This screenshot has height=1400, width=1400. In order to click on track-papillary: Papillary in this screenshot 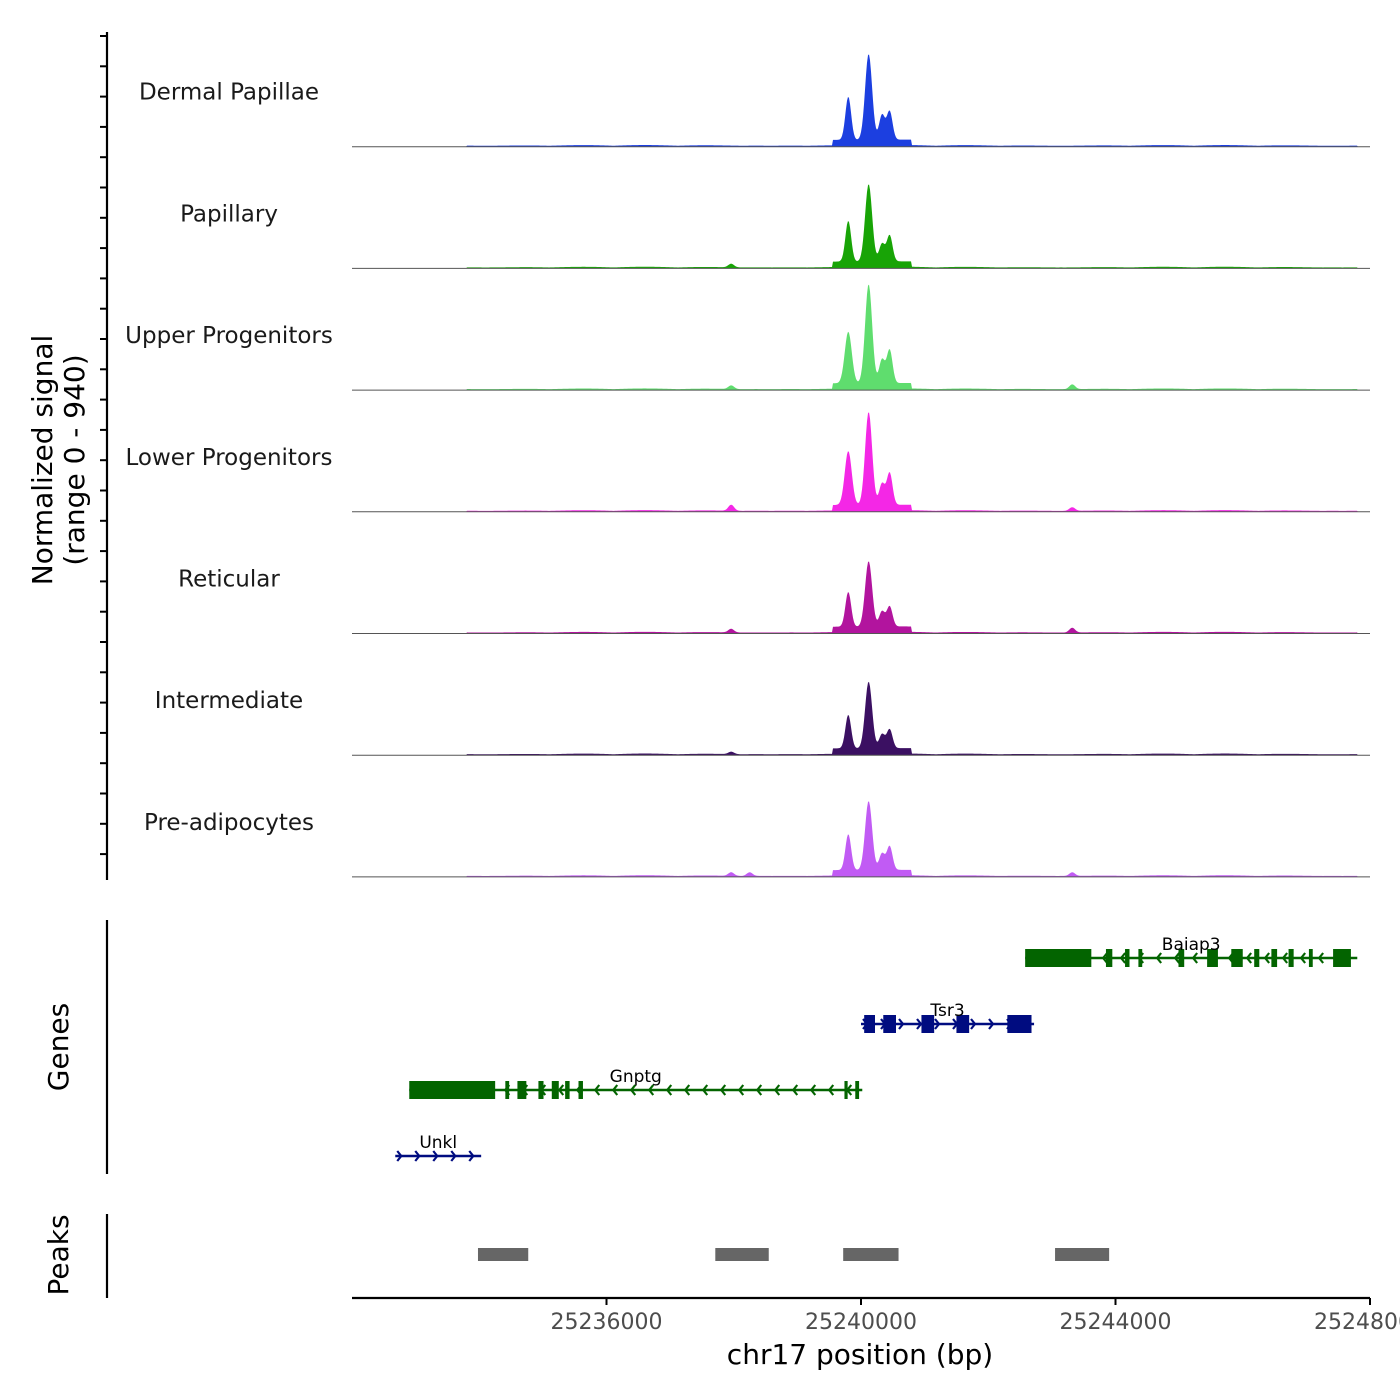, I will do `click(775, 226)`.